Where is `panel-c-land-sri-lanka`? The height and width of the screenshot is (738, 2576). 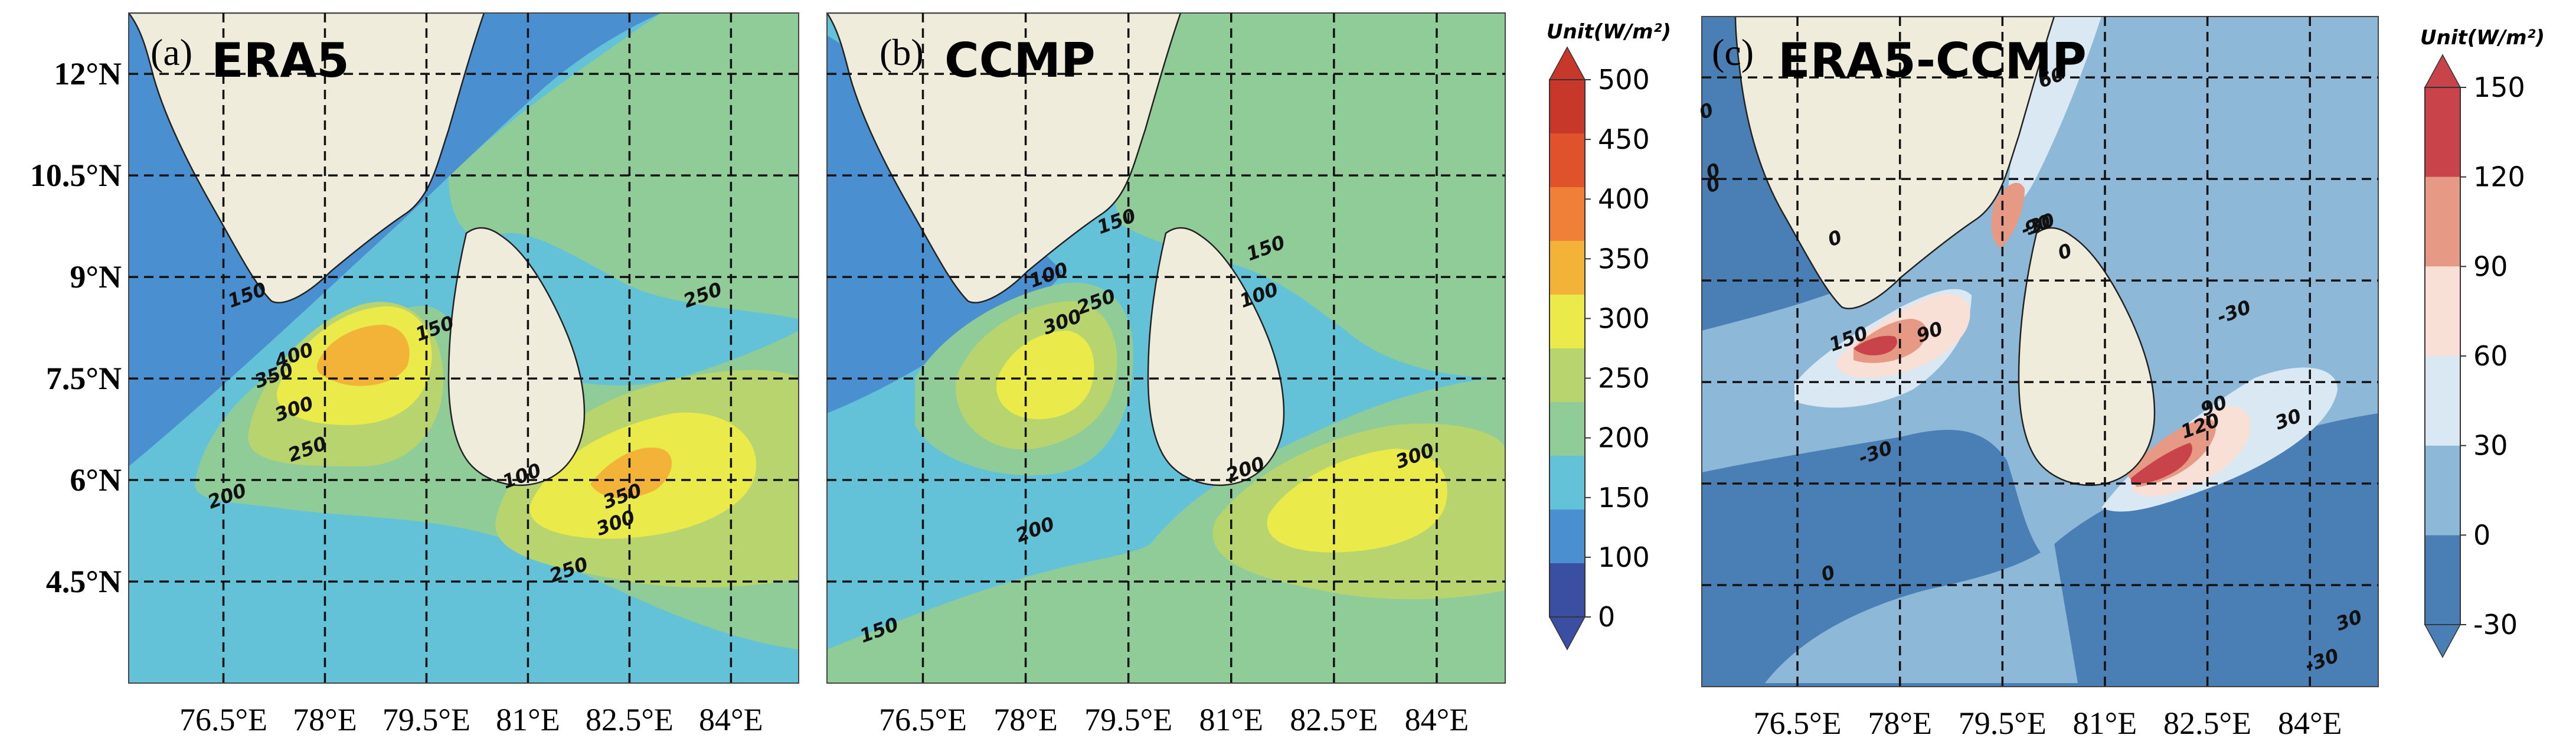
panel-c-land-sri-lanka is located at coordinates (2087, 356).